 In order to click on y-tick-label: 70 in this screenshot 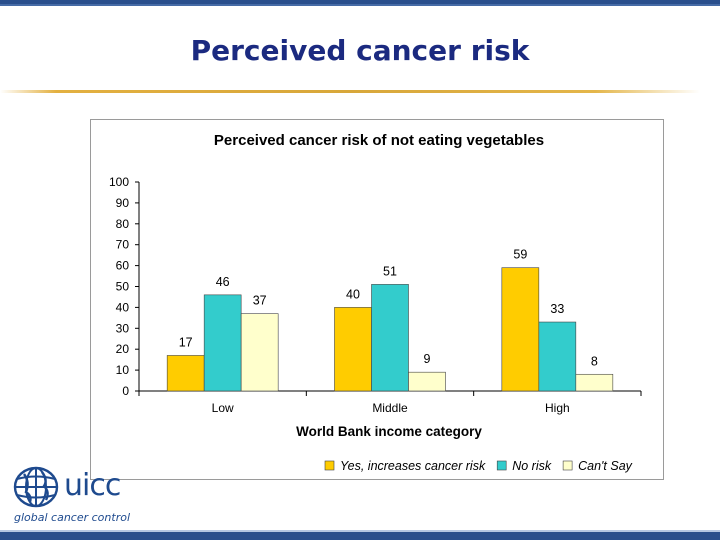, I will do `click(123, 245)`.